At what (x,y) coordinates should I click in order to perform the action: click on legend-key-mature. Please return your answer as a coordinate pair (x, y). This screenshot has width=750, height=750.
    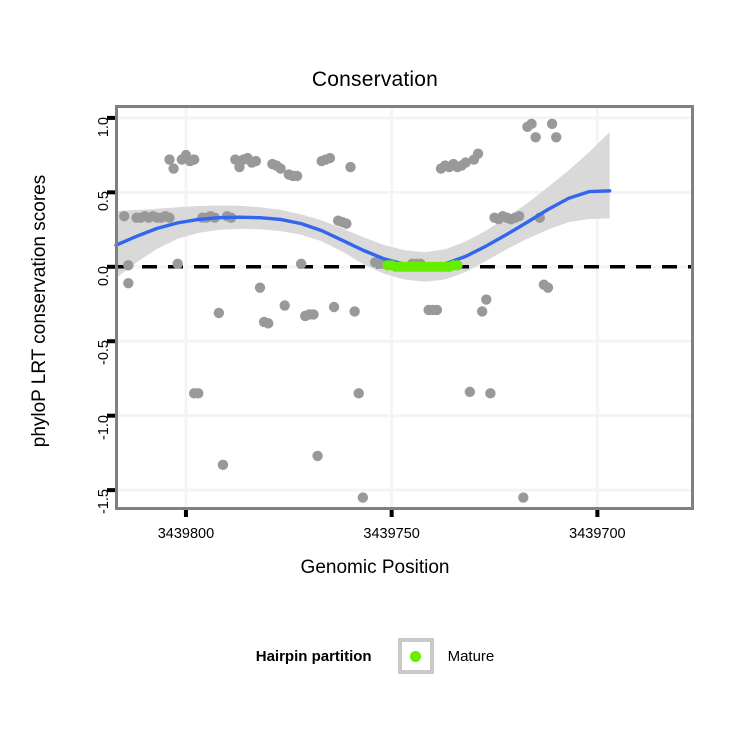
    Looking at the image, I should click on (415, 656).